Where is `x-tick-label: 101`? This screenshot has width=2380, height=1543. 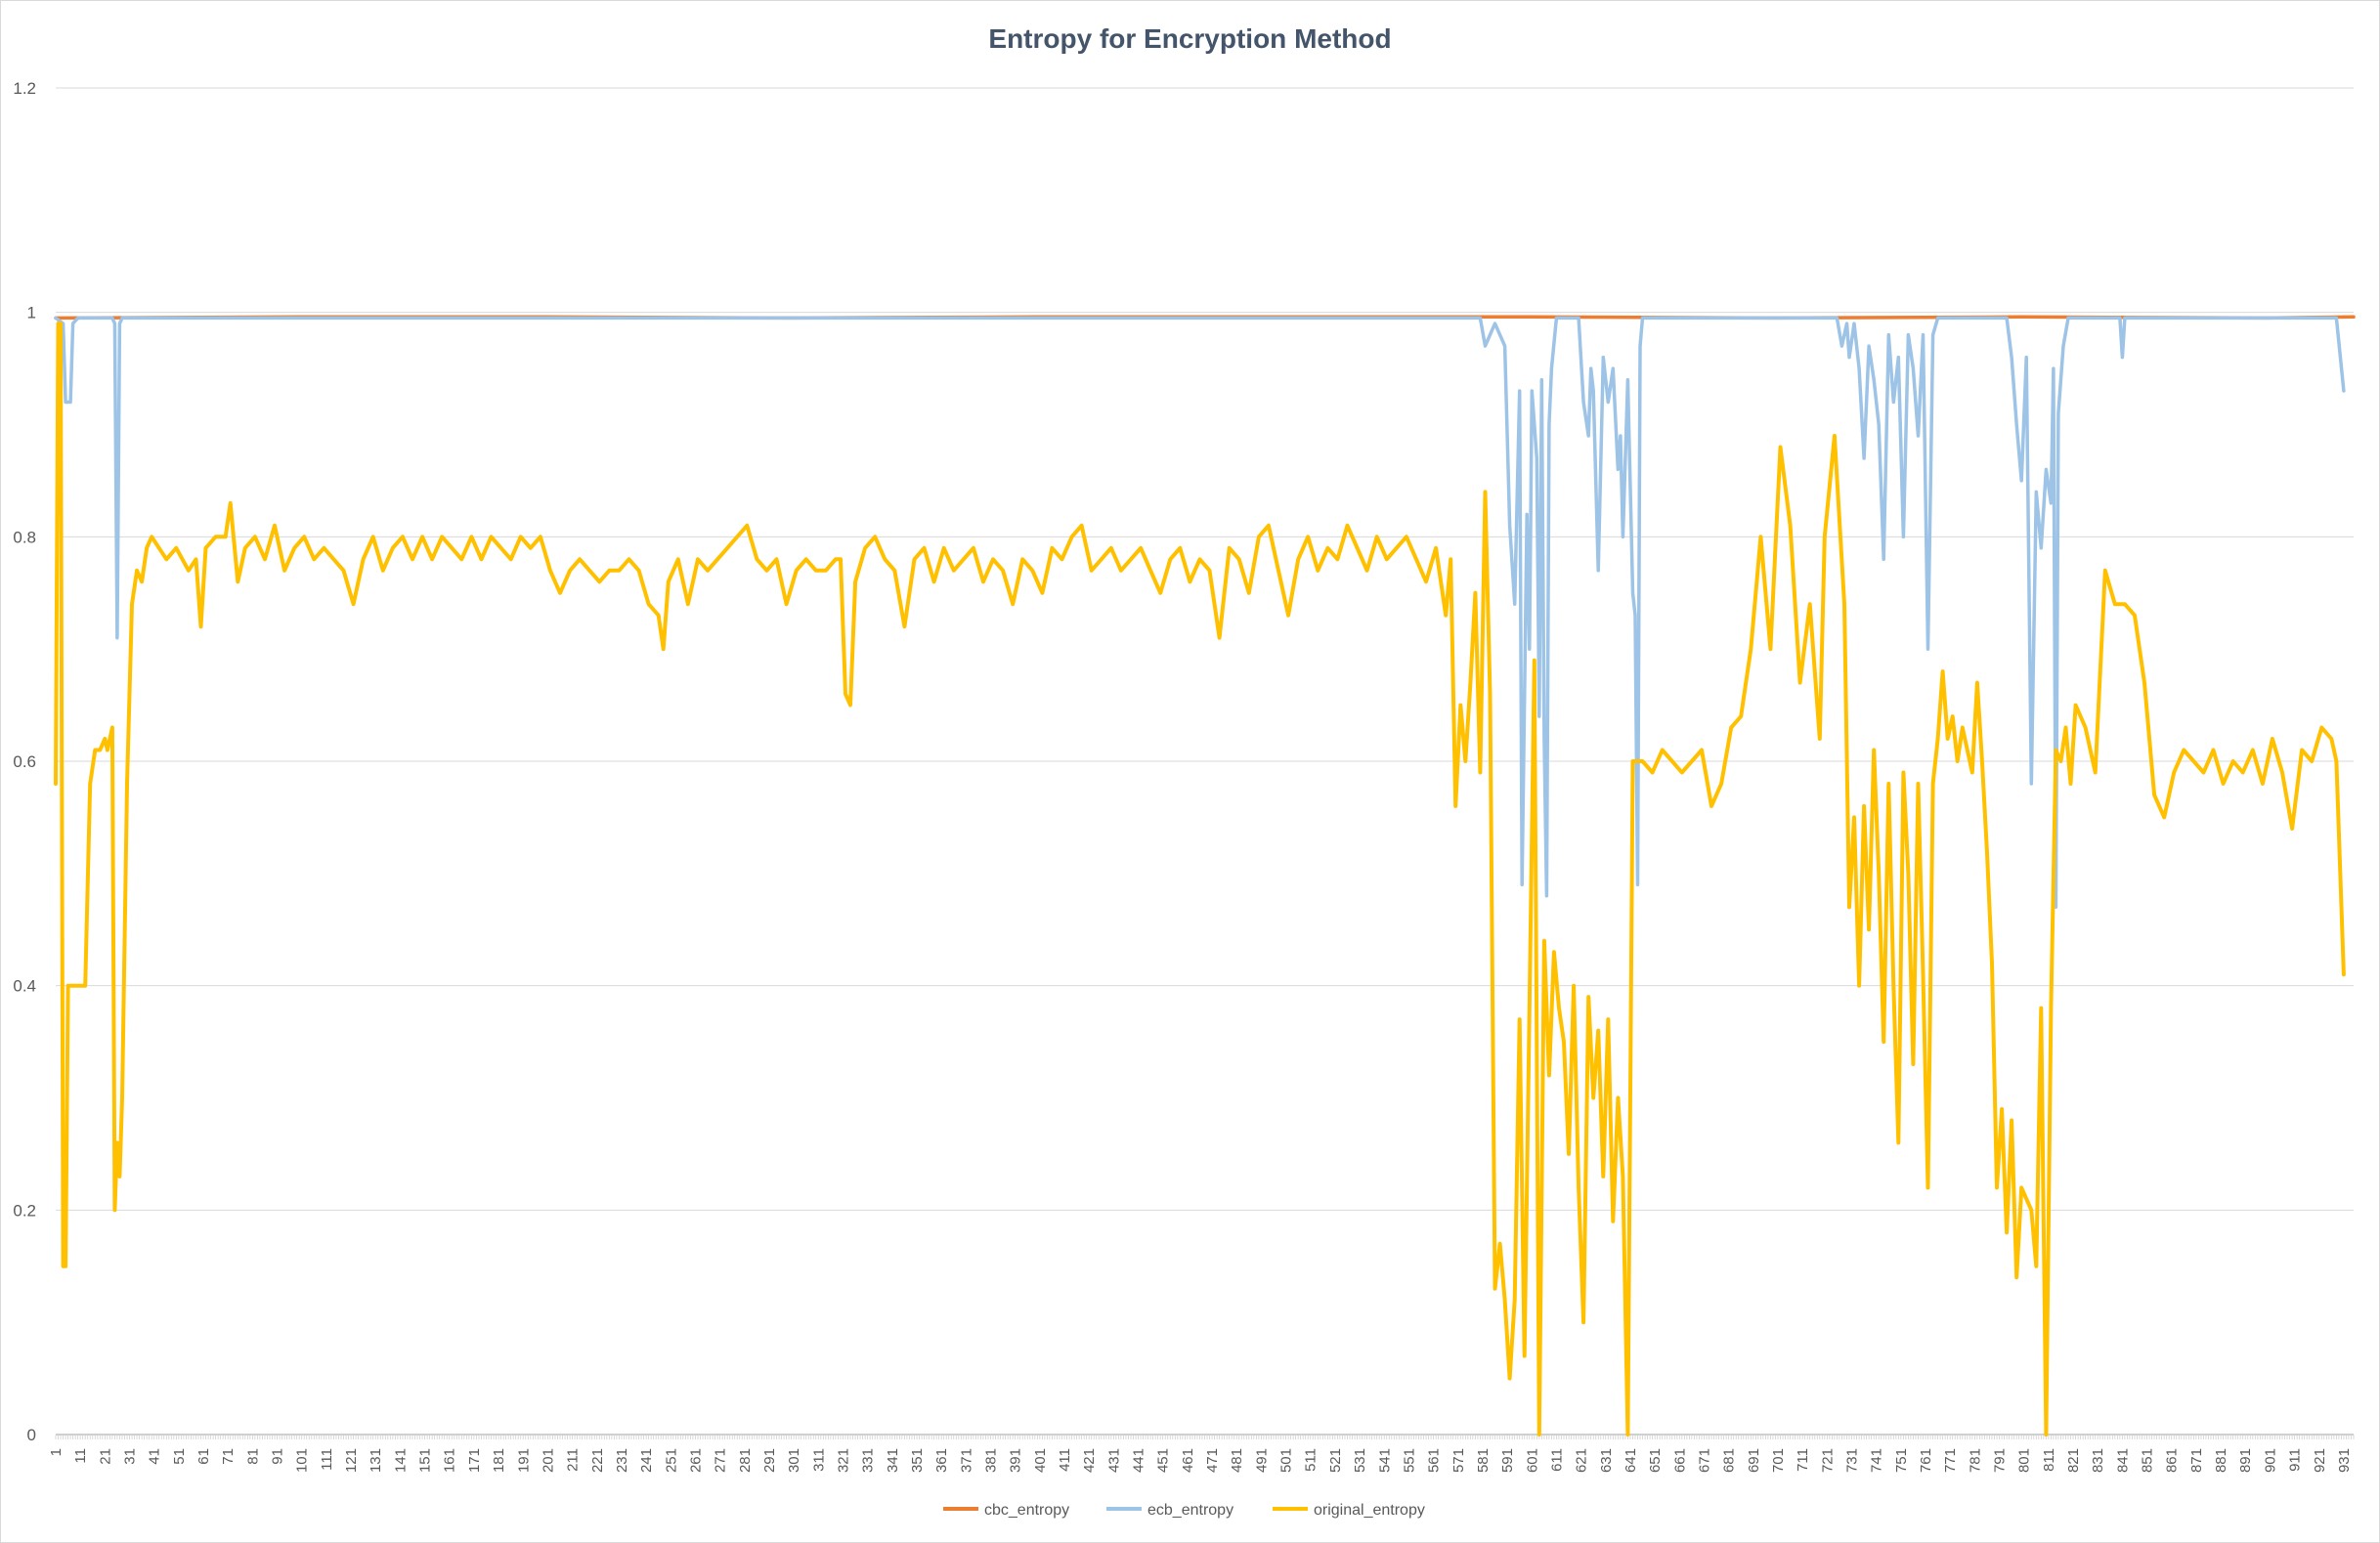
x-tick-label: 101 is located at coordinates (302, 1460).